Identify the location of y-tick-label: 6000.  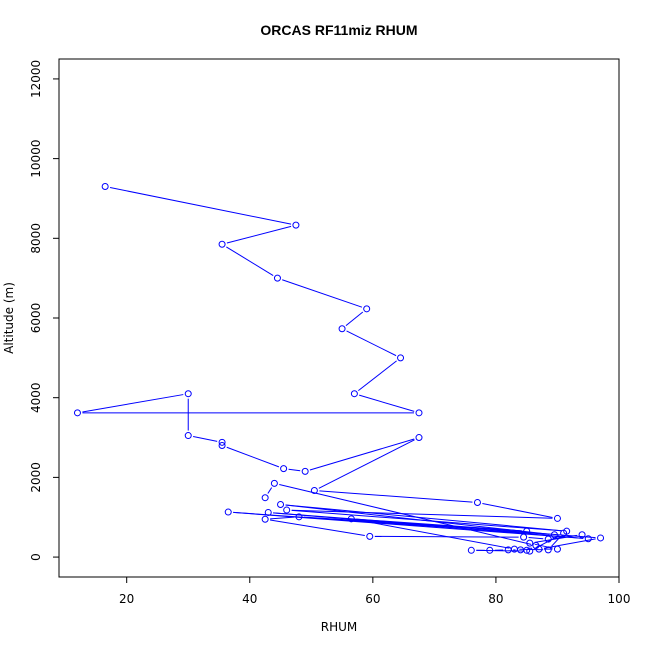
(36, 318).